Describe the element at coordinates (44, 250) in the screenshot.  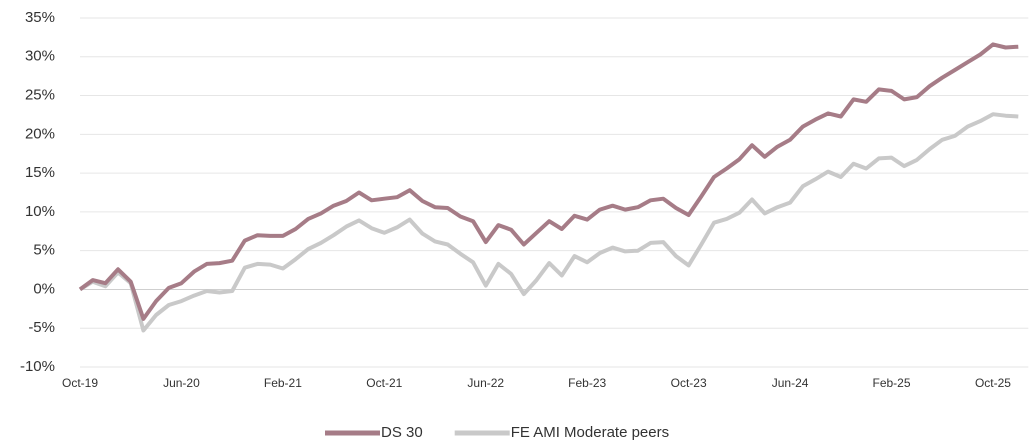
I see `y-tick-label: 5%` at that location.